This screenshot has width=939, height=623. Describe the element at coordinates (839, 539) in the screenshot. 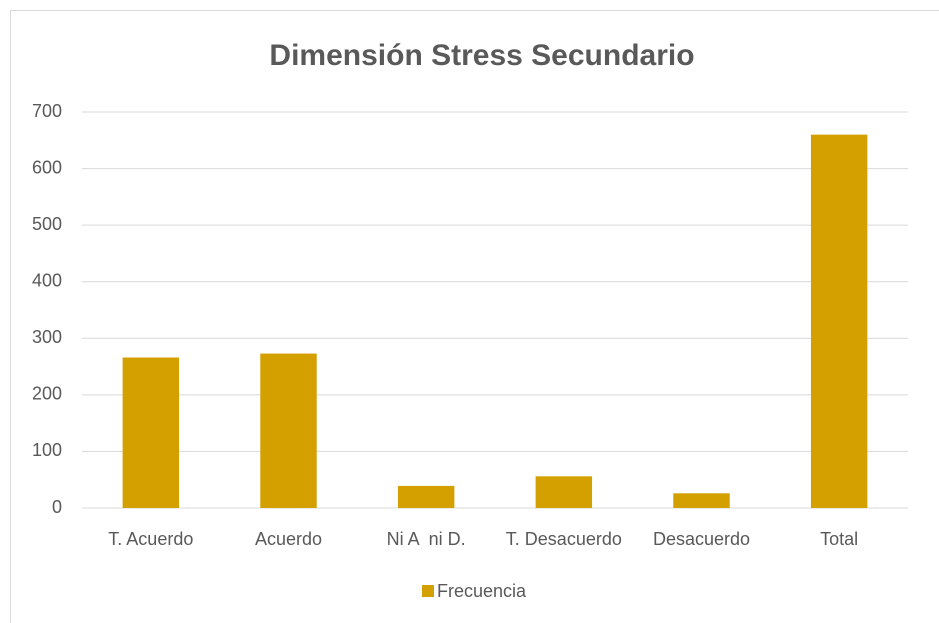

I see `x-tick-label: Total` at that location.